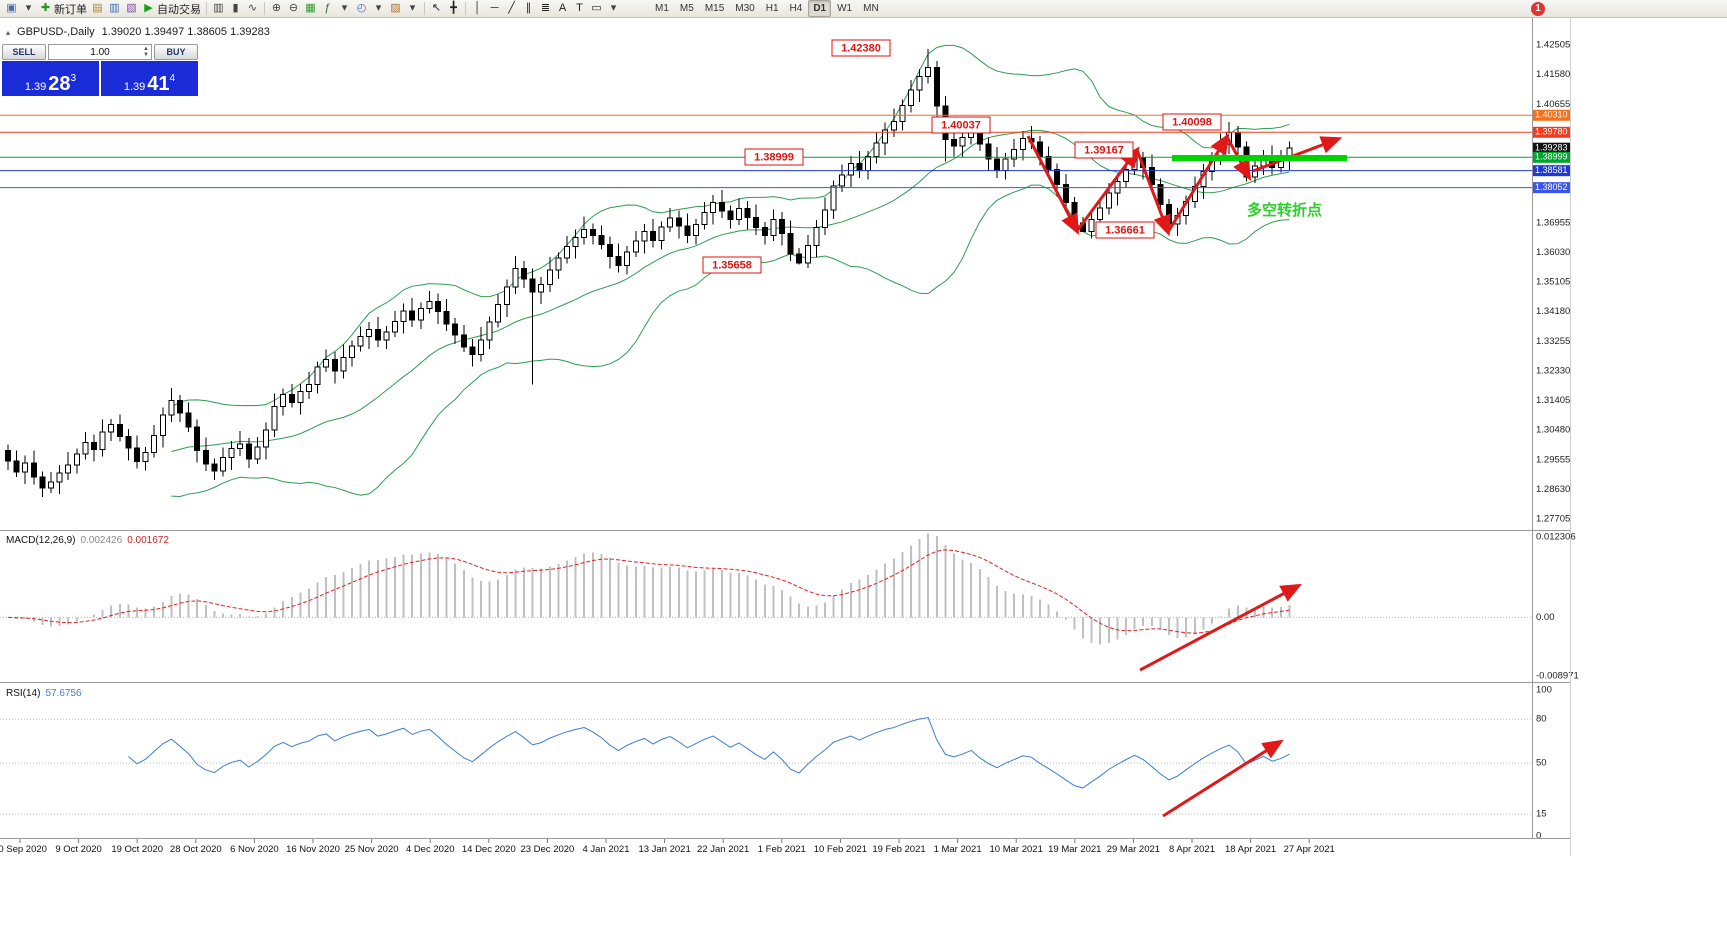 The height and width of the screenshot is (944, 1727). Describe the element at coordinates (344, 9) in the screenshot. I see `indicators-dropdown-icon: ▾` at that location.